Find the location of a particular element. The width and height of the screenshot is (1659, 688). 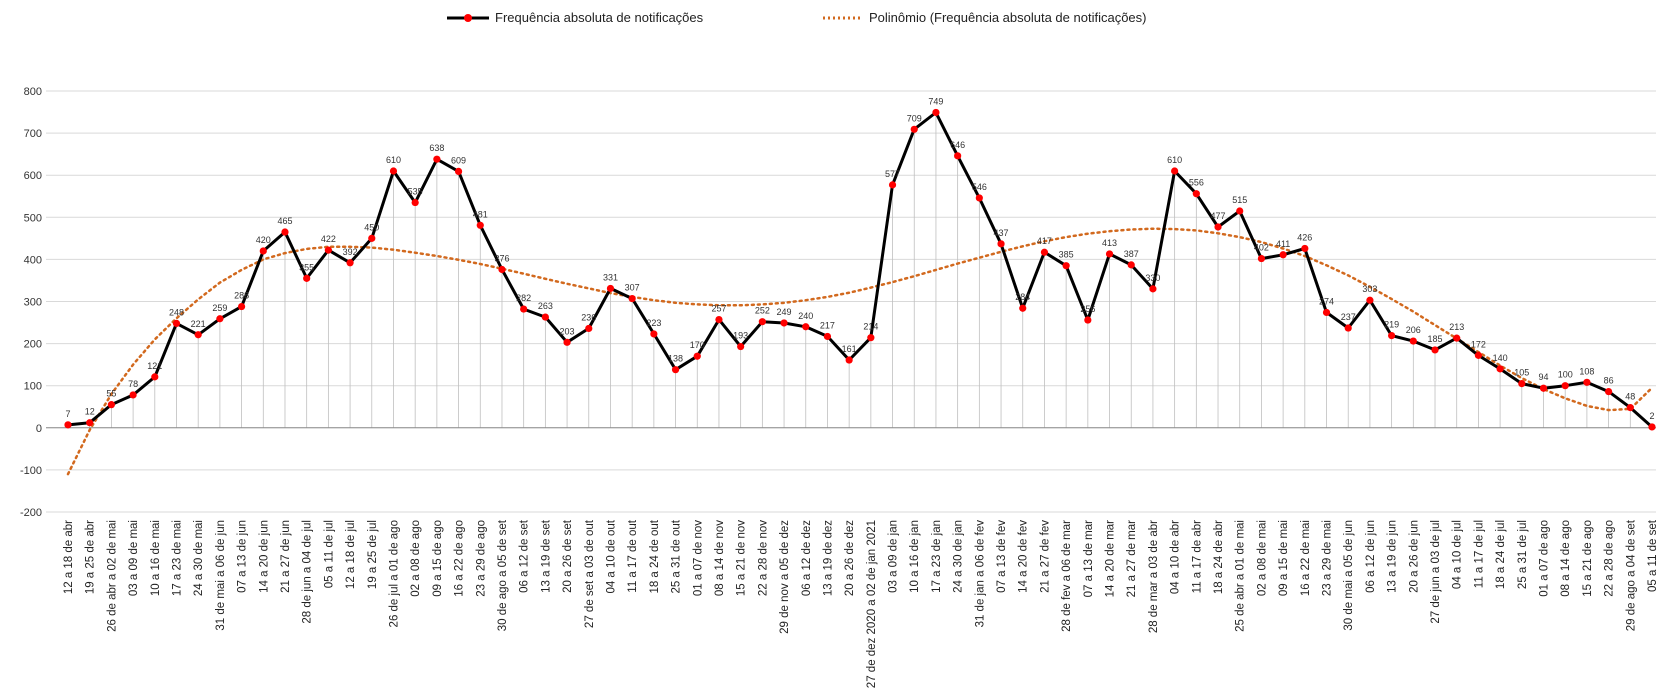

data-label: 402 is located at coordinates (1261, 248).